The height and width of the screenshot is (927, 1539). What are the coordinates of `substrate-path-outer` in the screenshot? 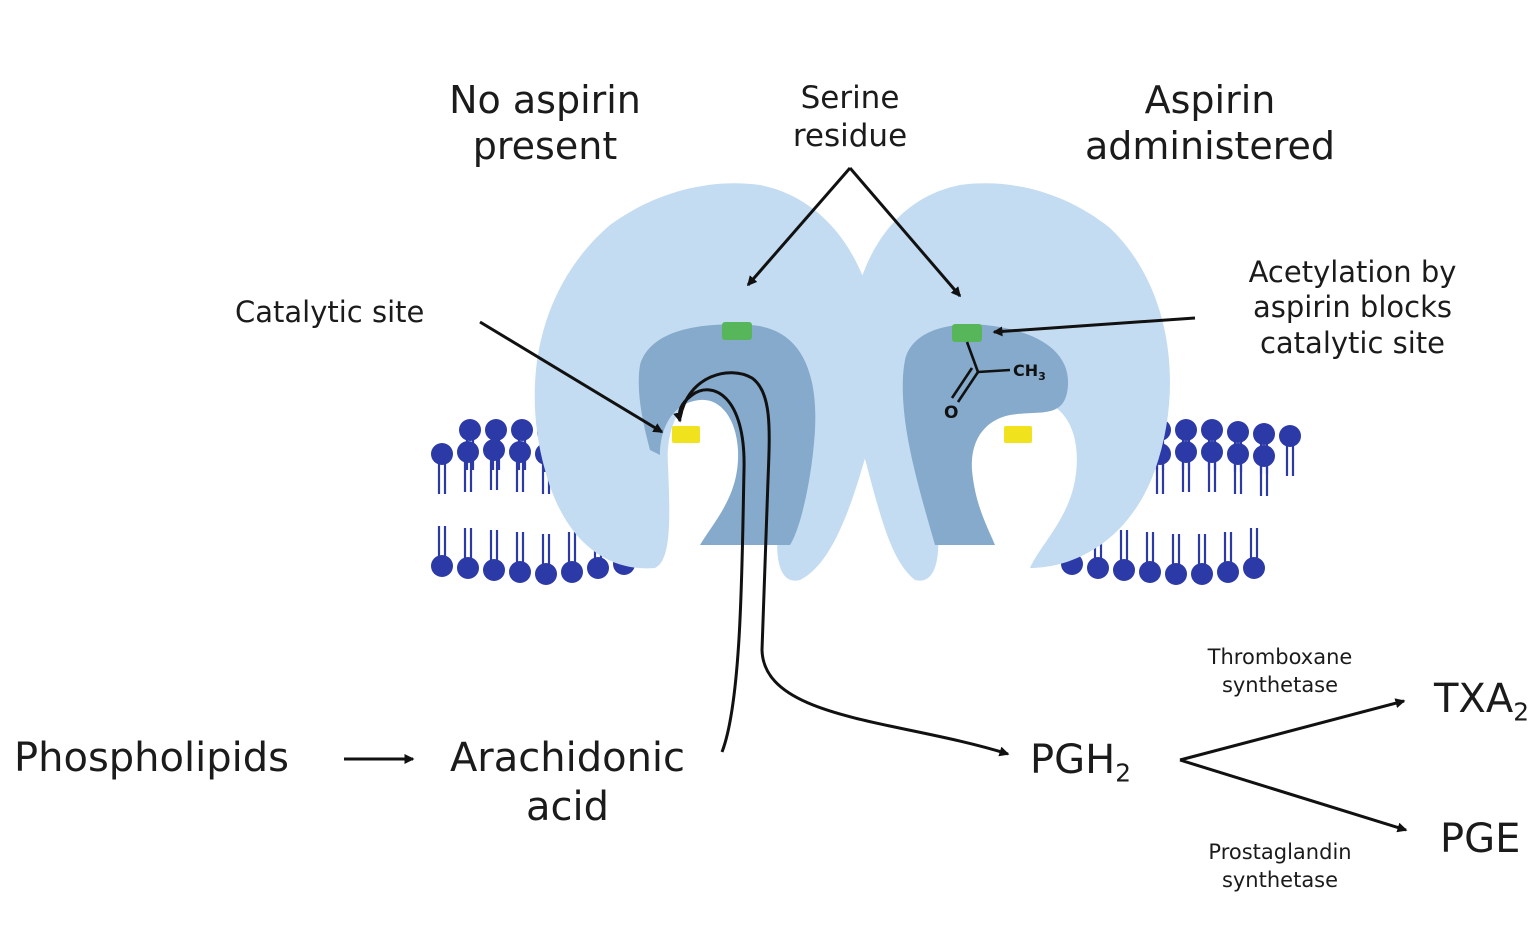 It's located at (844, 564).